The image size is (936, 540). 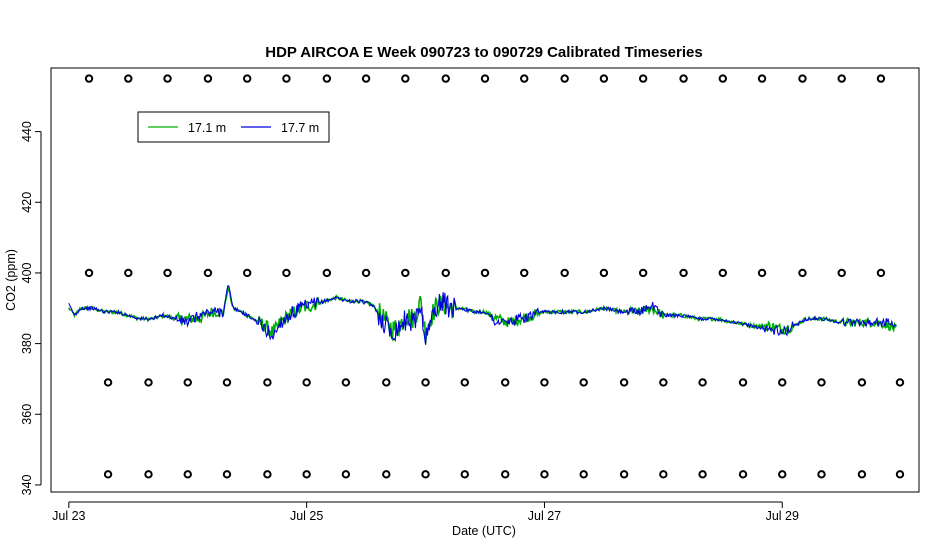 I want to click on legend-label-17-1m: 17.1 m, so click(x=207, y=128).